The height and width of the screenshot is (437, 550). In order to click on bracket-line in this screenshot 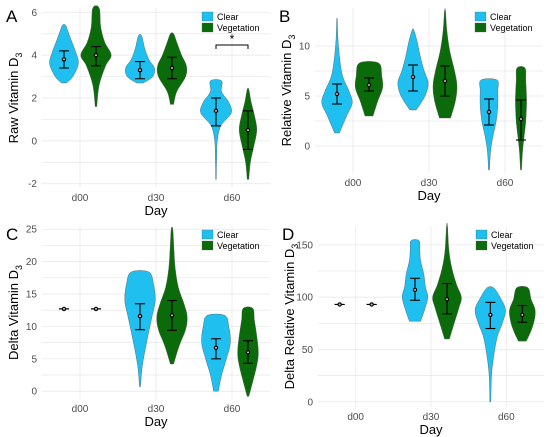, I will do `click(232, 46)`.